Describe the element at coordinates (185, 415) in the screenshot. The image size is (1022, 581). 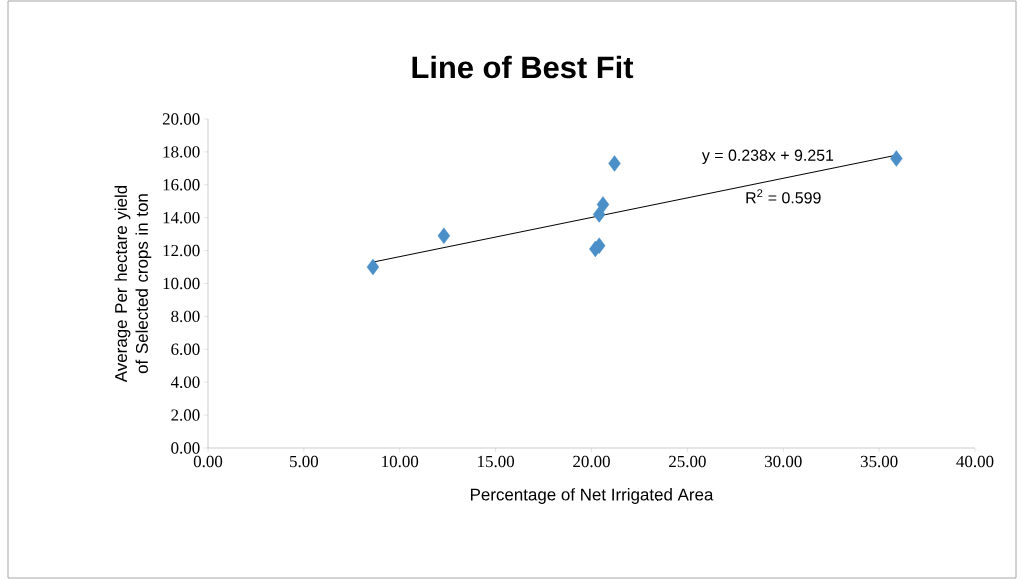
I see `y-tick-label: 2.00` at that location.